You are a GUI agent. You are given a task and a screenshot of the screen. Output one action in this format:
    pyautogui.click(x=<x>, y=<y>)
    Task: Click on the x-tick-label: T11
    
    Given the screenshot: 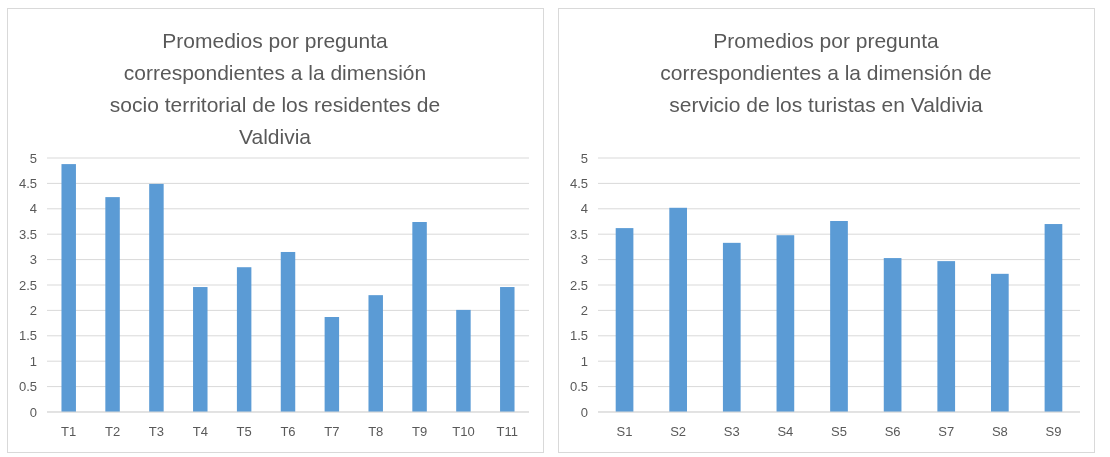 What is the action you would take?
    pyautogui.click(x=507, y=431)
    